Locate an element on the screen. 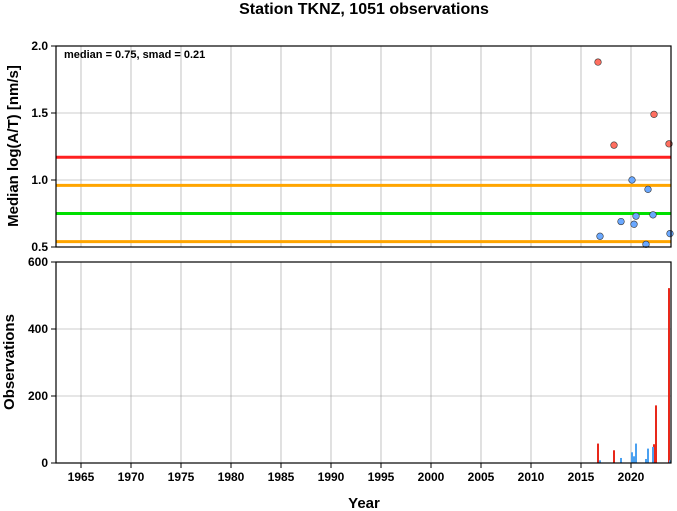 The width and height of the screenshot is (677, 511). bottom-y-axis-label: Observations is located at coordinates (9, 362).